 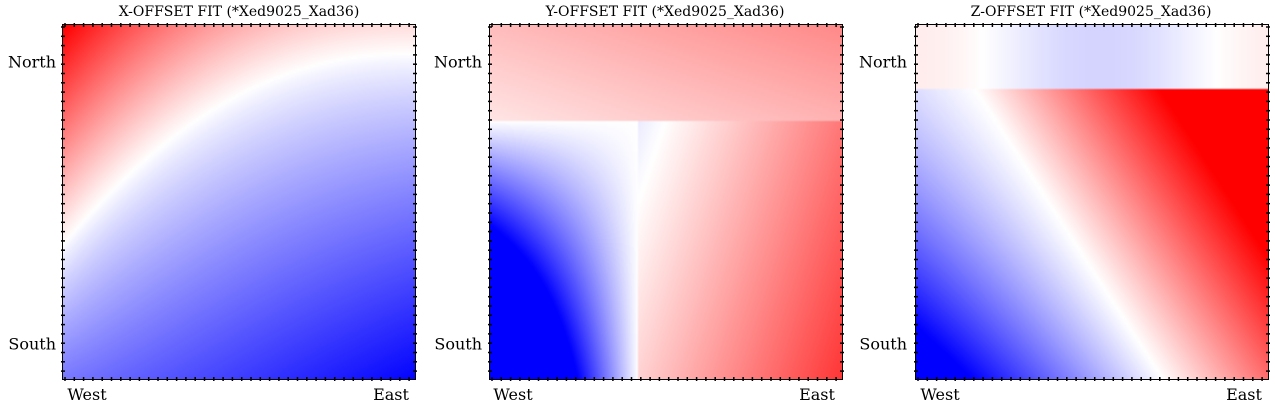 I want to click on chart-title: X-OFFSET FIT (*Xed9025_Xad36), so click(x=239, y=12).